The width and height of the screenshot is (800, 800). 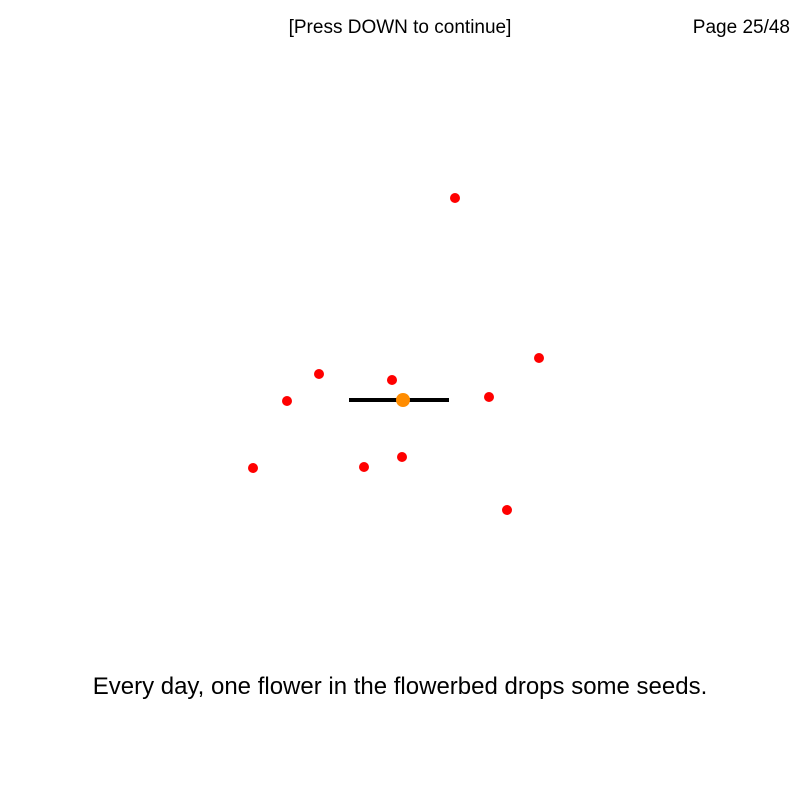 What do you see at coordinates (403, 400) in the screenshot?
I see `flower` at bounding box center [403, 400].